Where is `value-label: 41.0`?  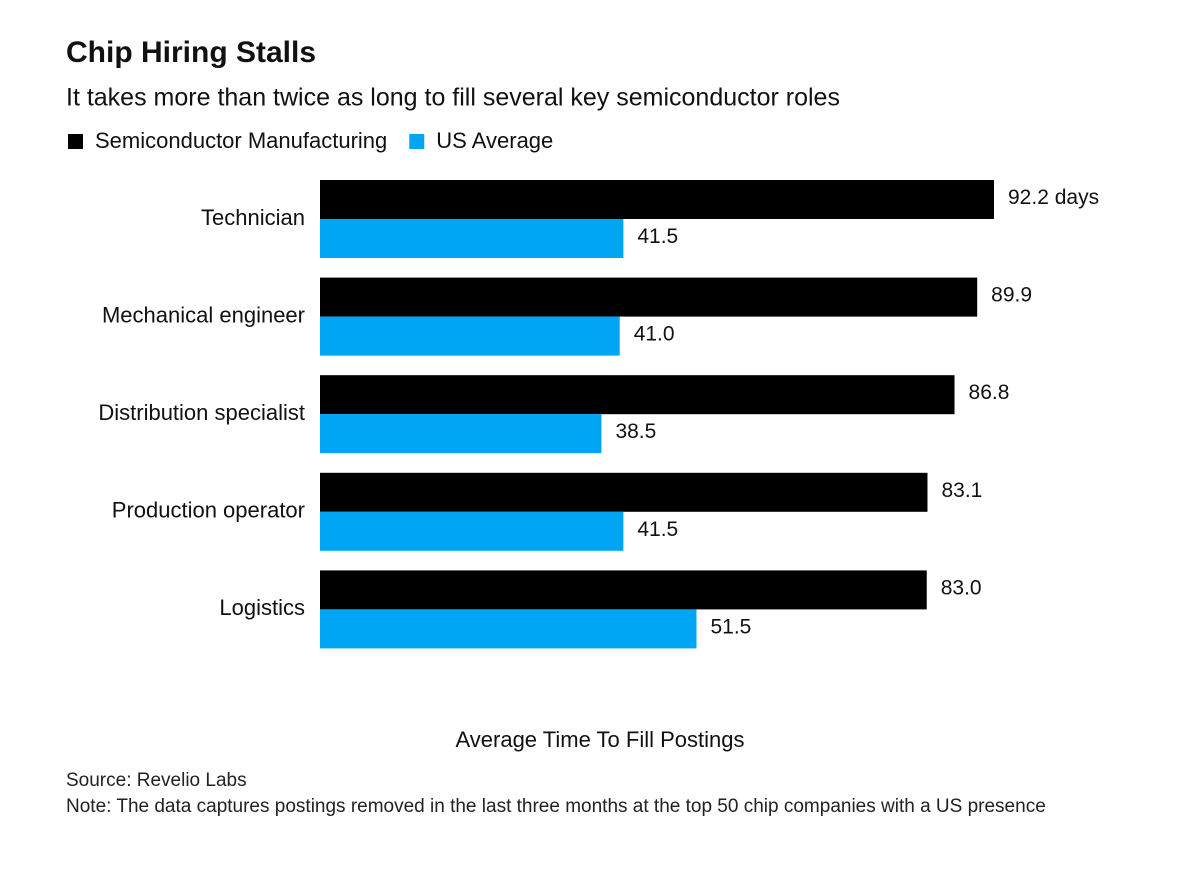
value-label: 41.0 is located at coordinates (654, 334).